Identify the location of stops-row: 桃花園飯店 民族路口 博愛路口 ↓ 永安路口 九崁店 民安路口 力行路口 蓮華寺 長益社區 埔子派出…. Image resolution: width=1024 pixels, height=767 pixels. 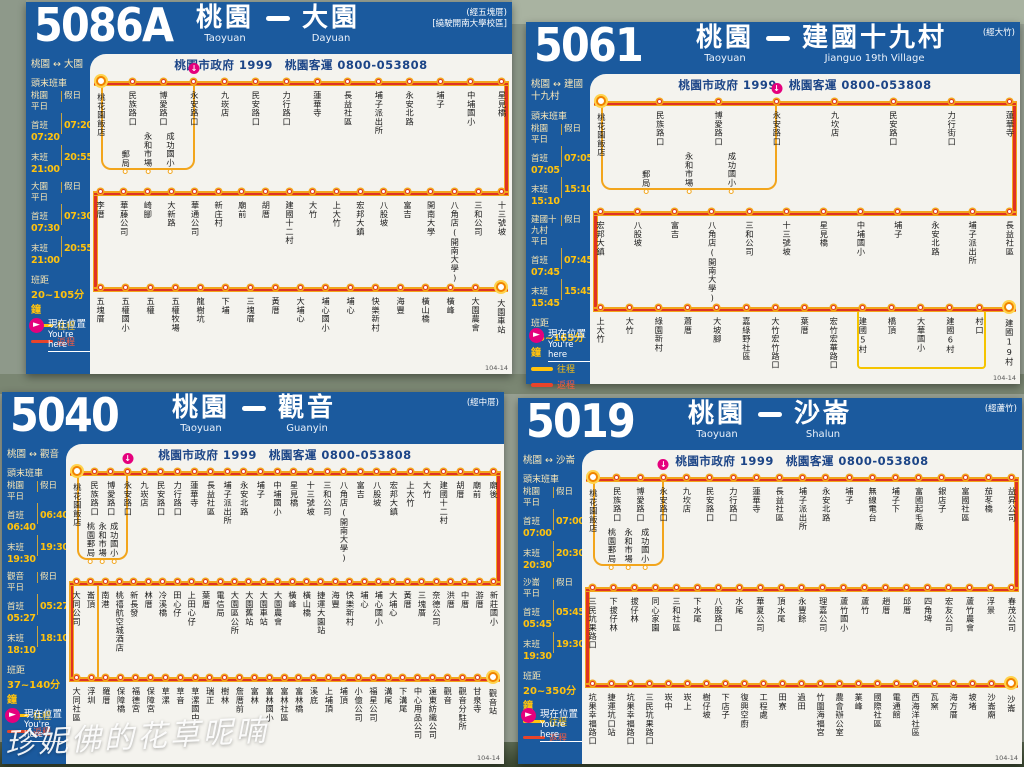
(301, 100).